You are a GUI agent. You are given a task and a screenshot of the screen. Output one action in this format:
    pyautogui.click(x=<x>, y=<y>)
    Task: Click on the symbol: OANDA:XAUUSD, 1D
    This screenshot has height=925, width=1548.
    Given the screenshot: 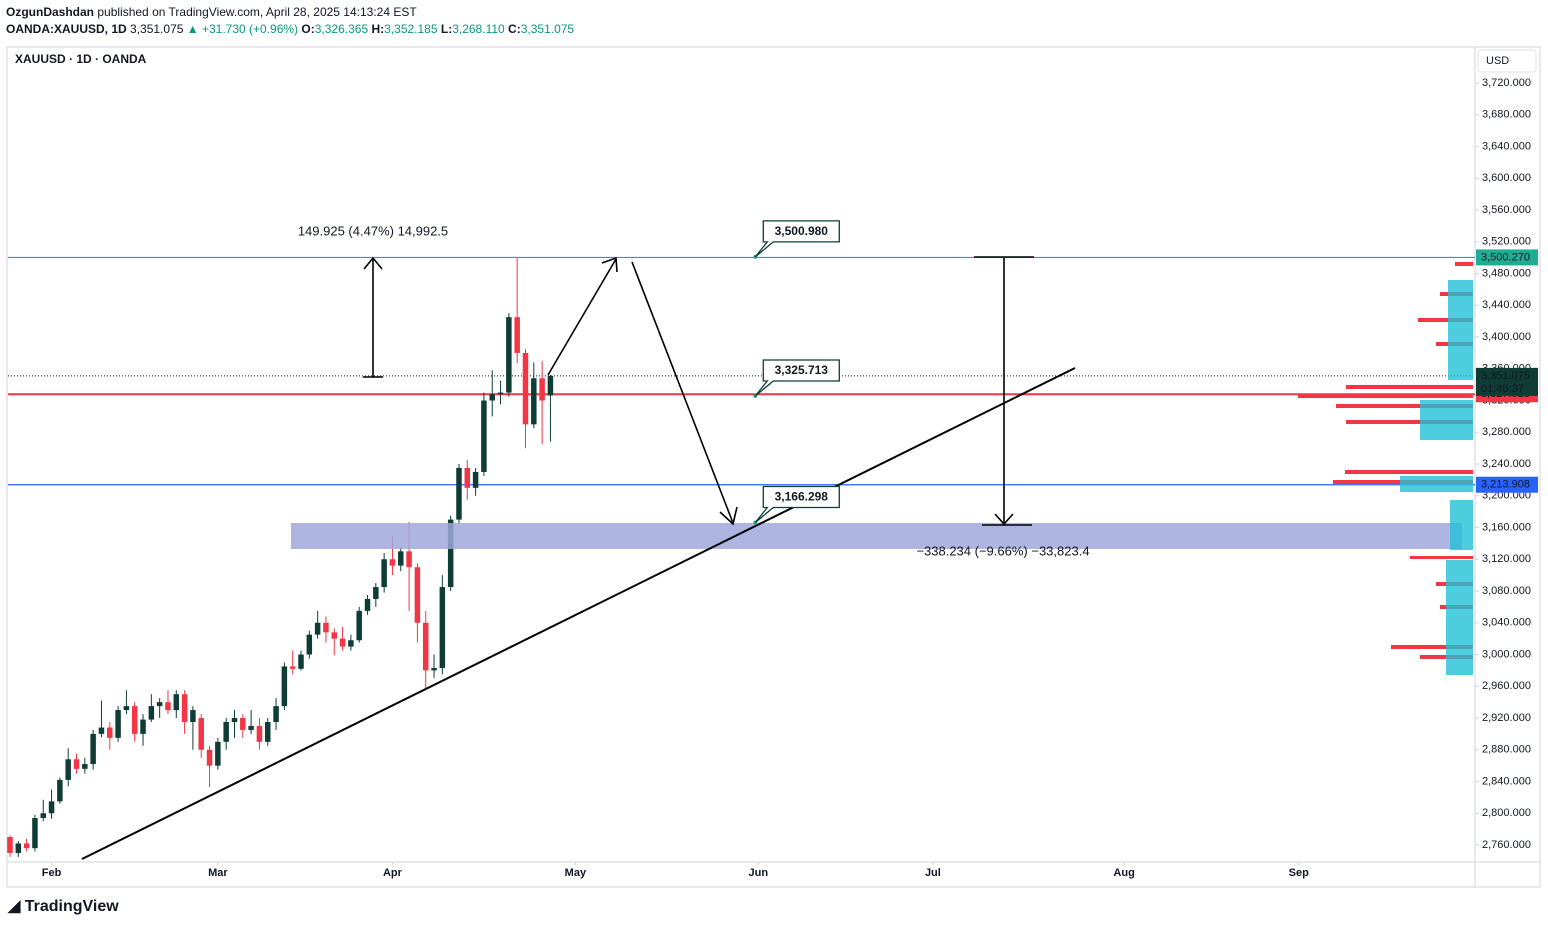 What is the action you would take?
    pyautogui.click(x=66, y=29)
    